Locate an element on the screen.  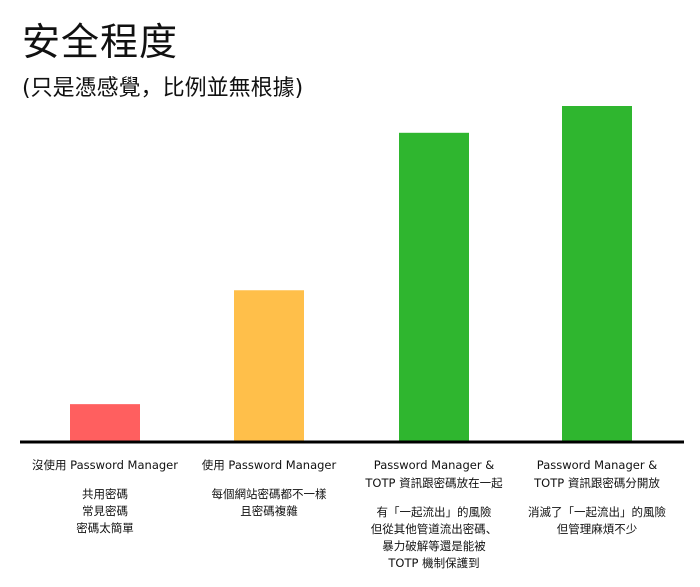
category-notes-4: 消滅了「一起流出」的風險 但管理麻煩不少 is located at coordinates (597, 520).